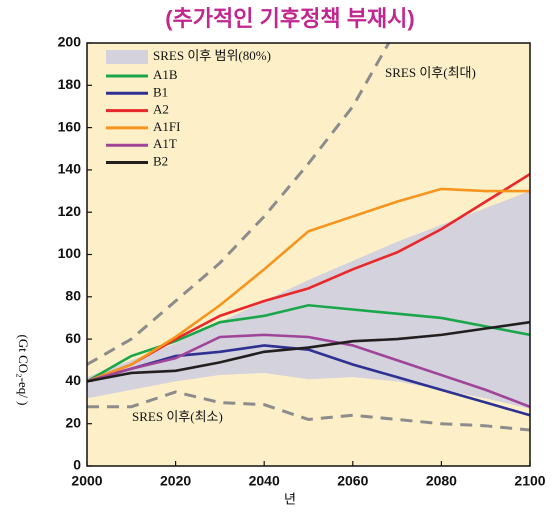  Describe the element at coordinates (441, 481) in the screenshot. I see `x-tick-label: 2080` at that location.